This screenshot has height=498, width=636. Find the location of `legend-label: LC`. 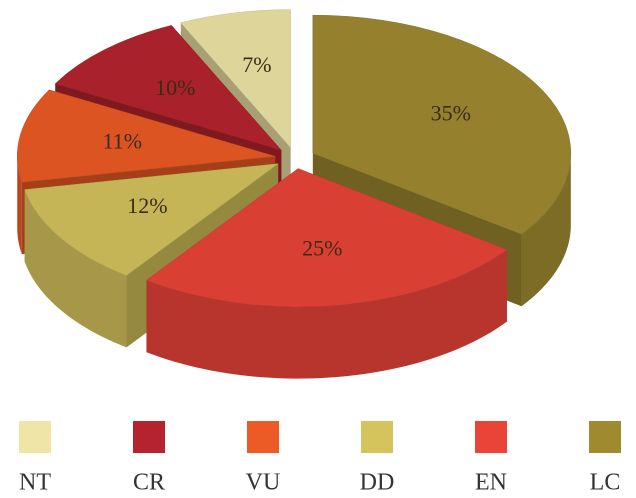

legend-label: LC is located at coordinates (605, 483).